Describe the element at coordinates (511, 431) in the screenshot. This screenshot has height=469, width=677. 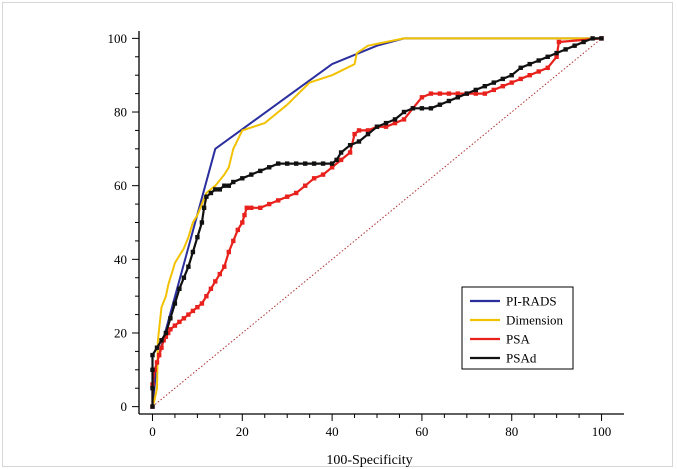
I see `x-tick-label: 80` at that location.